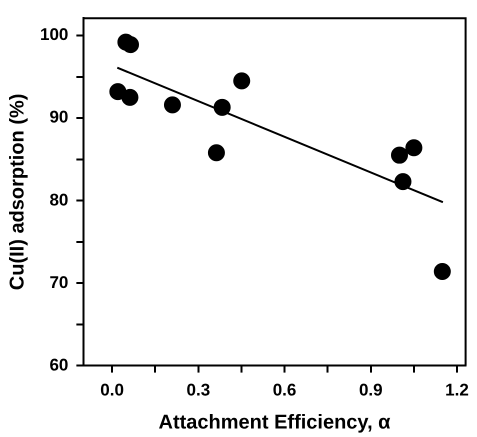 The image size is (477, 437). Describe the element at coordinates (284, 390) in the screenshot. I see `x-tick-label: 0.6` at that location.